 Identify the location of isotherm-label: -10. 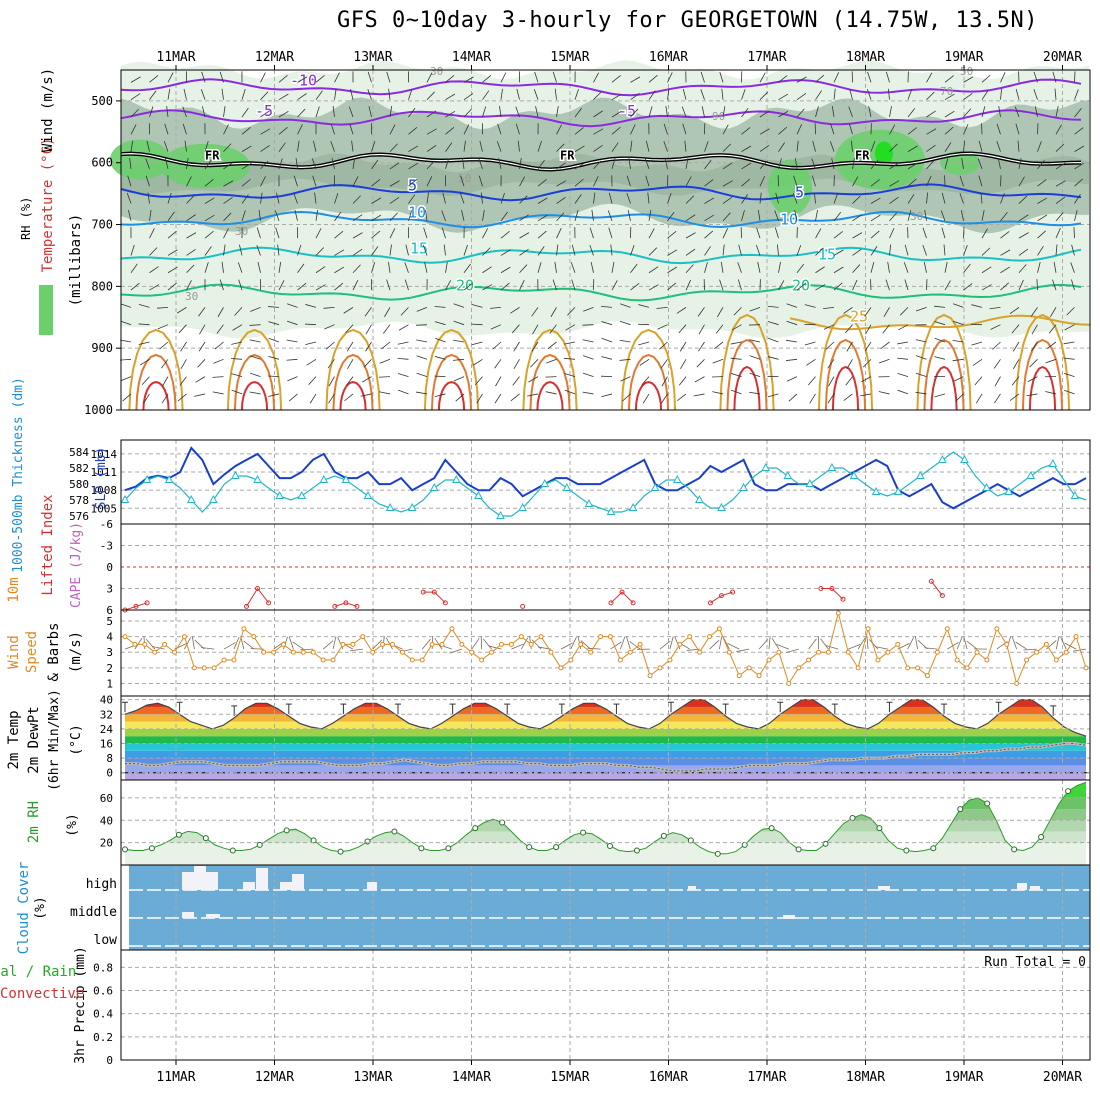
(303, 80).